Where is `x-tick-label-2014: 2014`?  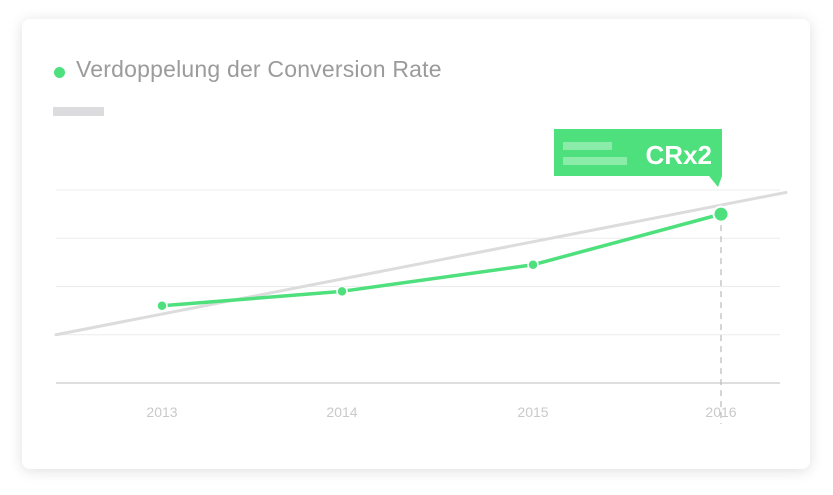
x-tick-label-2014: 2014 is located at coordinates (341, 412).